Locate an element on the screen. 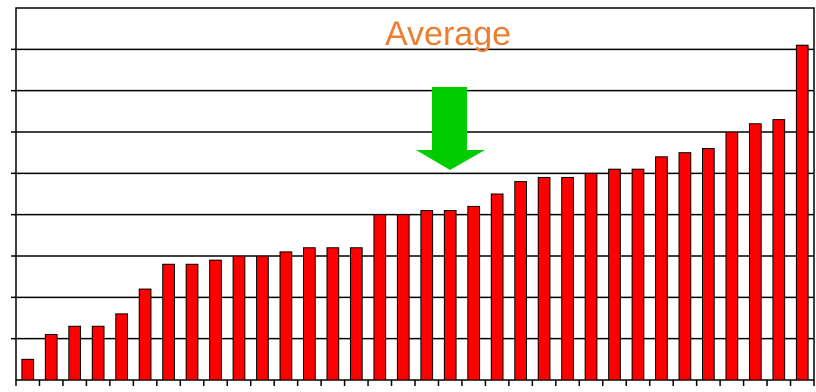 Image resolution: width=816 pixels, height=392 pixels. average-arrow is located at coordinates (450, 128).